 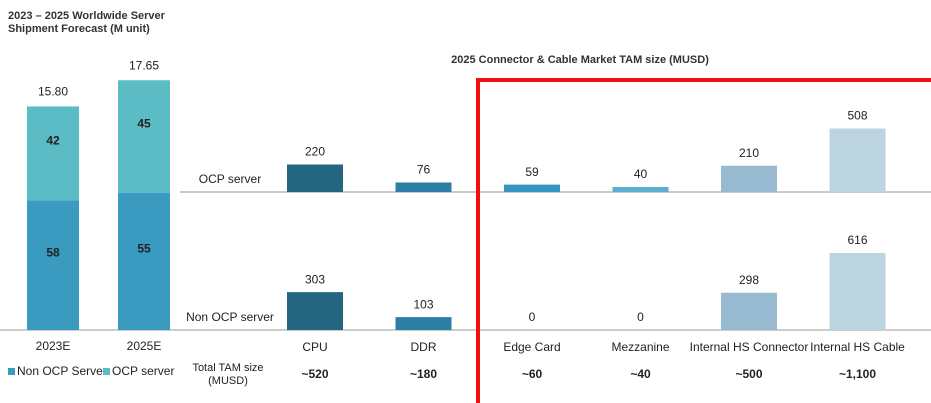 I want to click on total-label: 17.65, so click(x=144, y=65).